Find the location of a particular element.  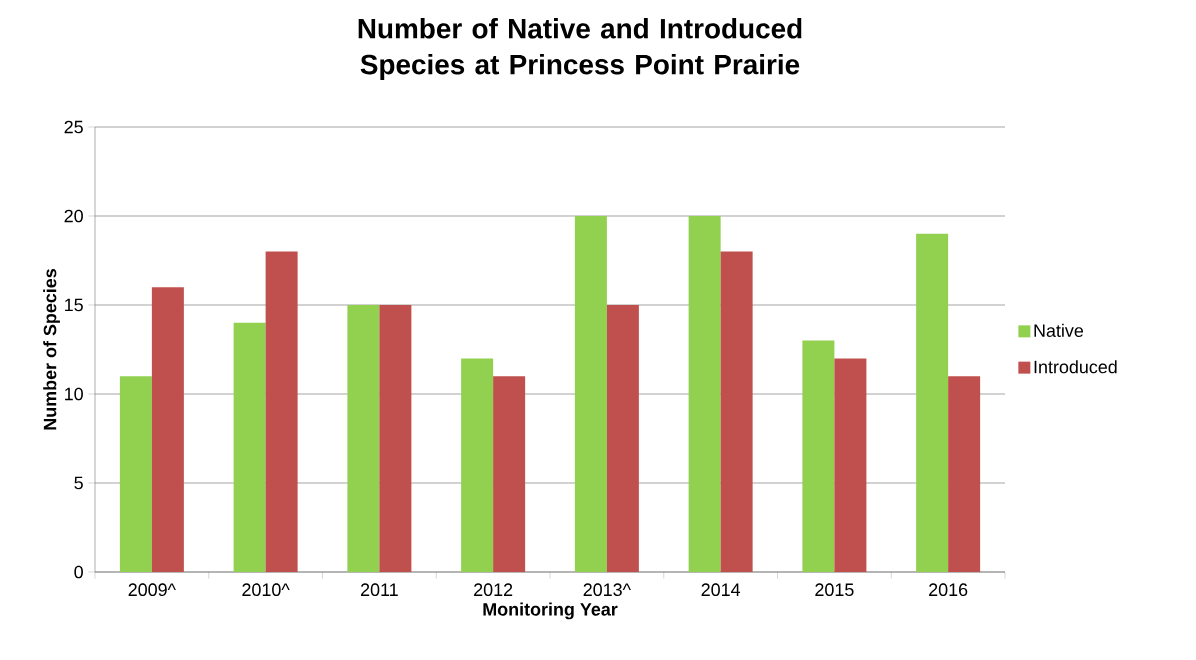

x-tick-label: 2014 is located at coordinates (721, 590).